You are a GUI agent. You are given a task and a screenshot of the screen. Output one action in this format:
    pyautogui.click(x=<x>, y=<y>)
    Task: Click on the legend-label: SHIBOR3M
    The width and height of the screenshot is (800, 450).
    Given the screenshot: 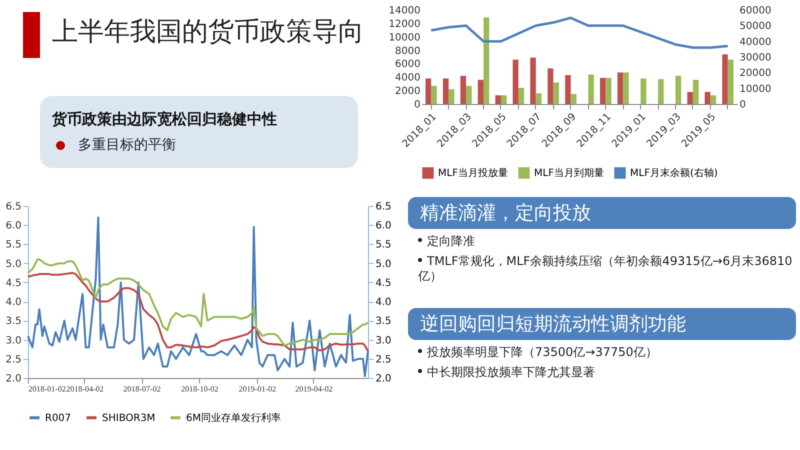 What is the action you would take?
    pyautogui.click(x=129, y=418)
    